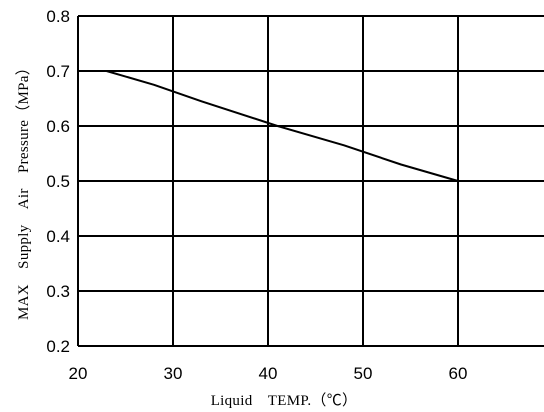 Image resolution: width=544 pixels, height=412 pixels. I want to click on x-tick-label-3: 50, so click(363, 373).